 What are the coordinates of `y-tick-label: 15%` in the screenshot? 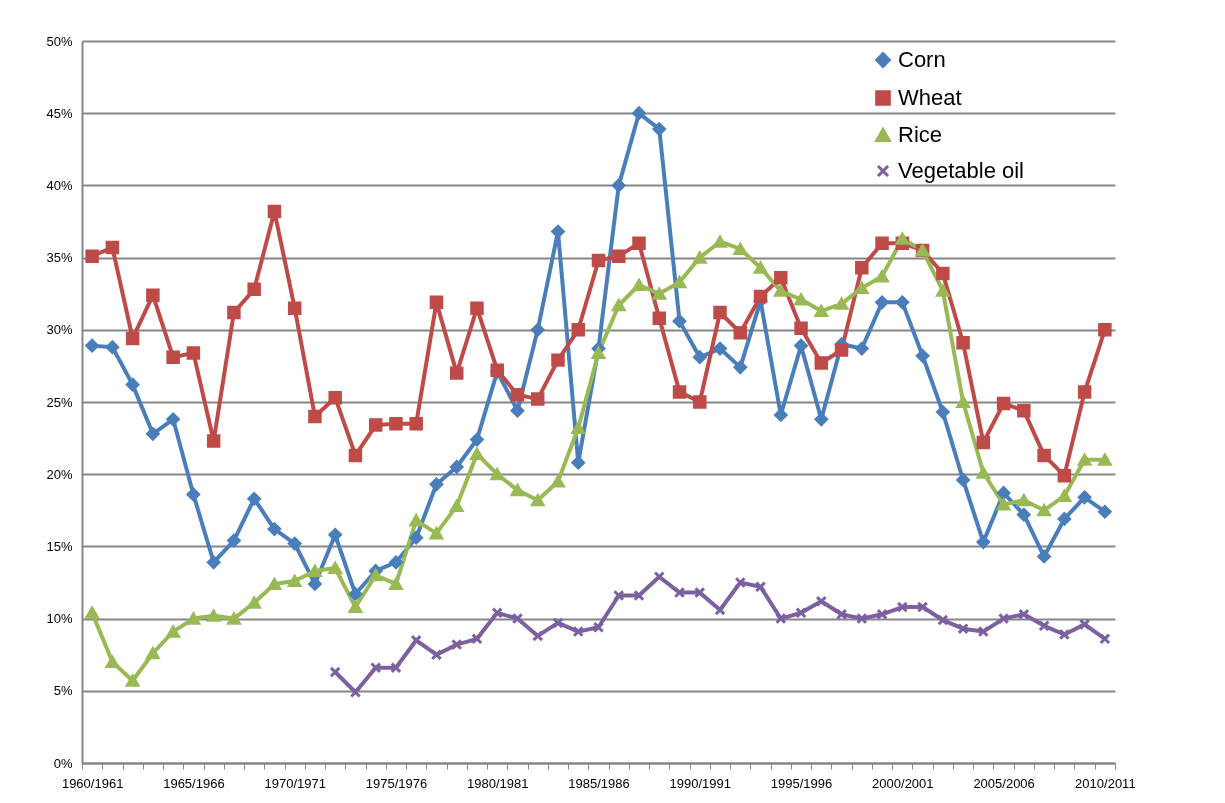 It's located at (59, 546).